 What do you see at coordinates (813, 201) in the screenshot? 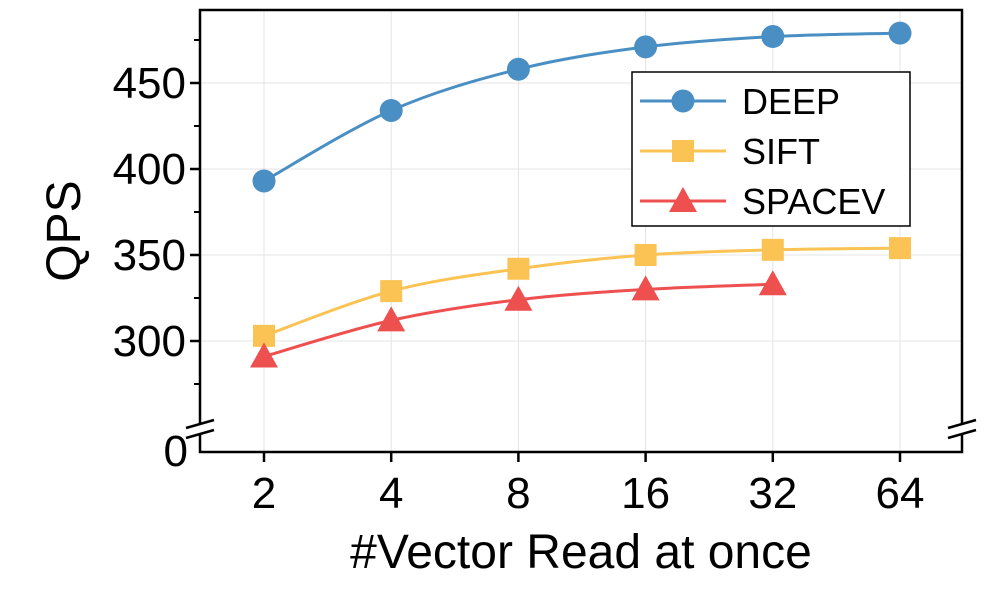
I see `legend-label-spacev: SPACEV` at bounding box center [813, 201].